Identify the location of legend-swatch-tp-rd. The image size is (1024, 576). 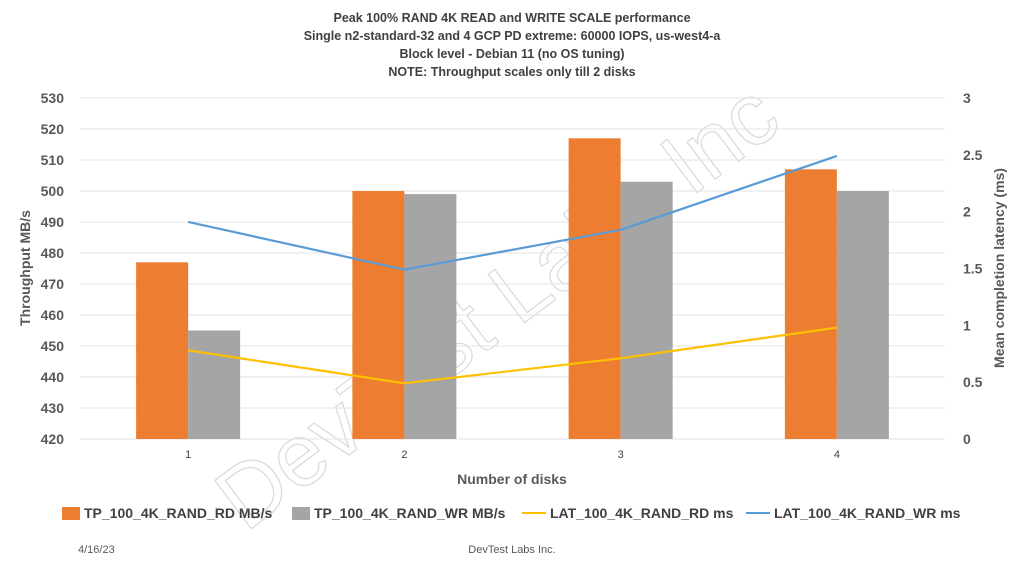
(71, 513).